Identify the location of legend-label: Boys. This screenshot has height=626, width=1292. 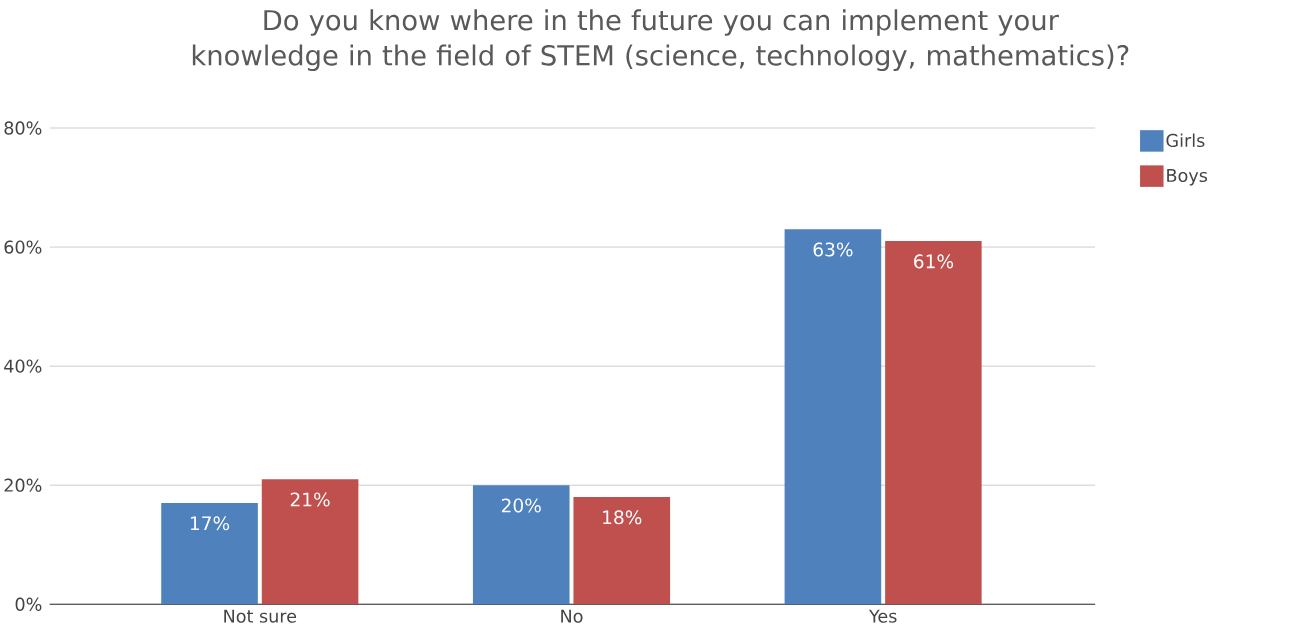
(1187, 177).